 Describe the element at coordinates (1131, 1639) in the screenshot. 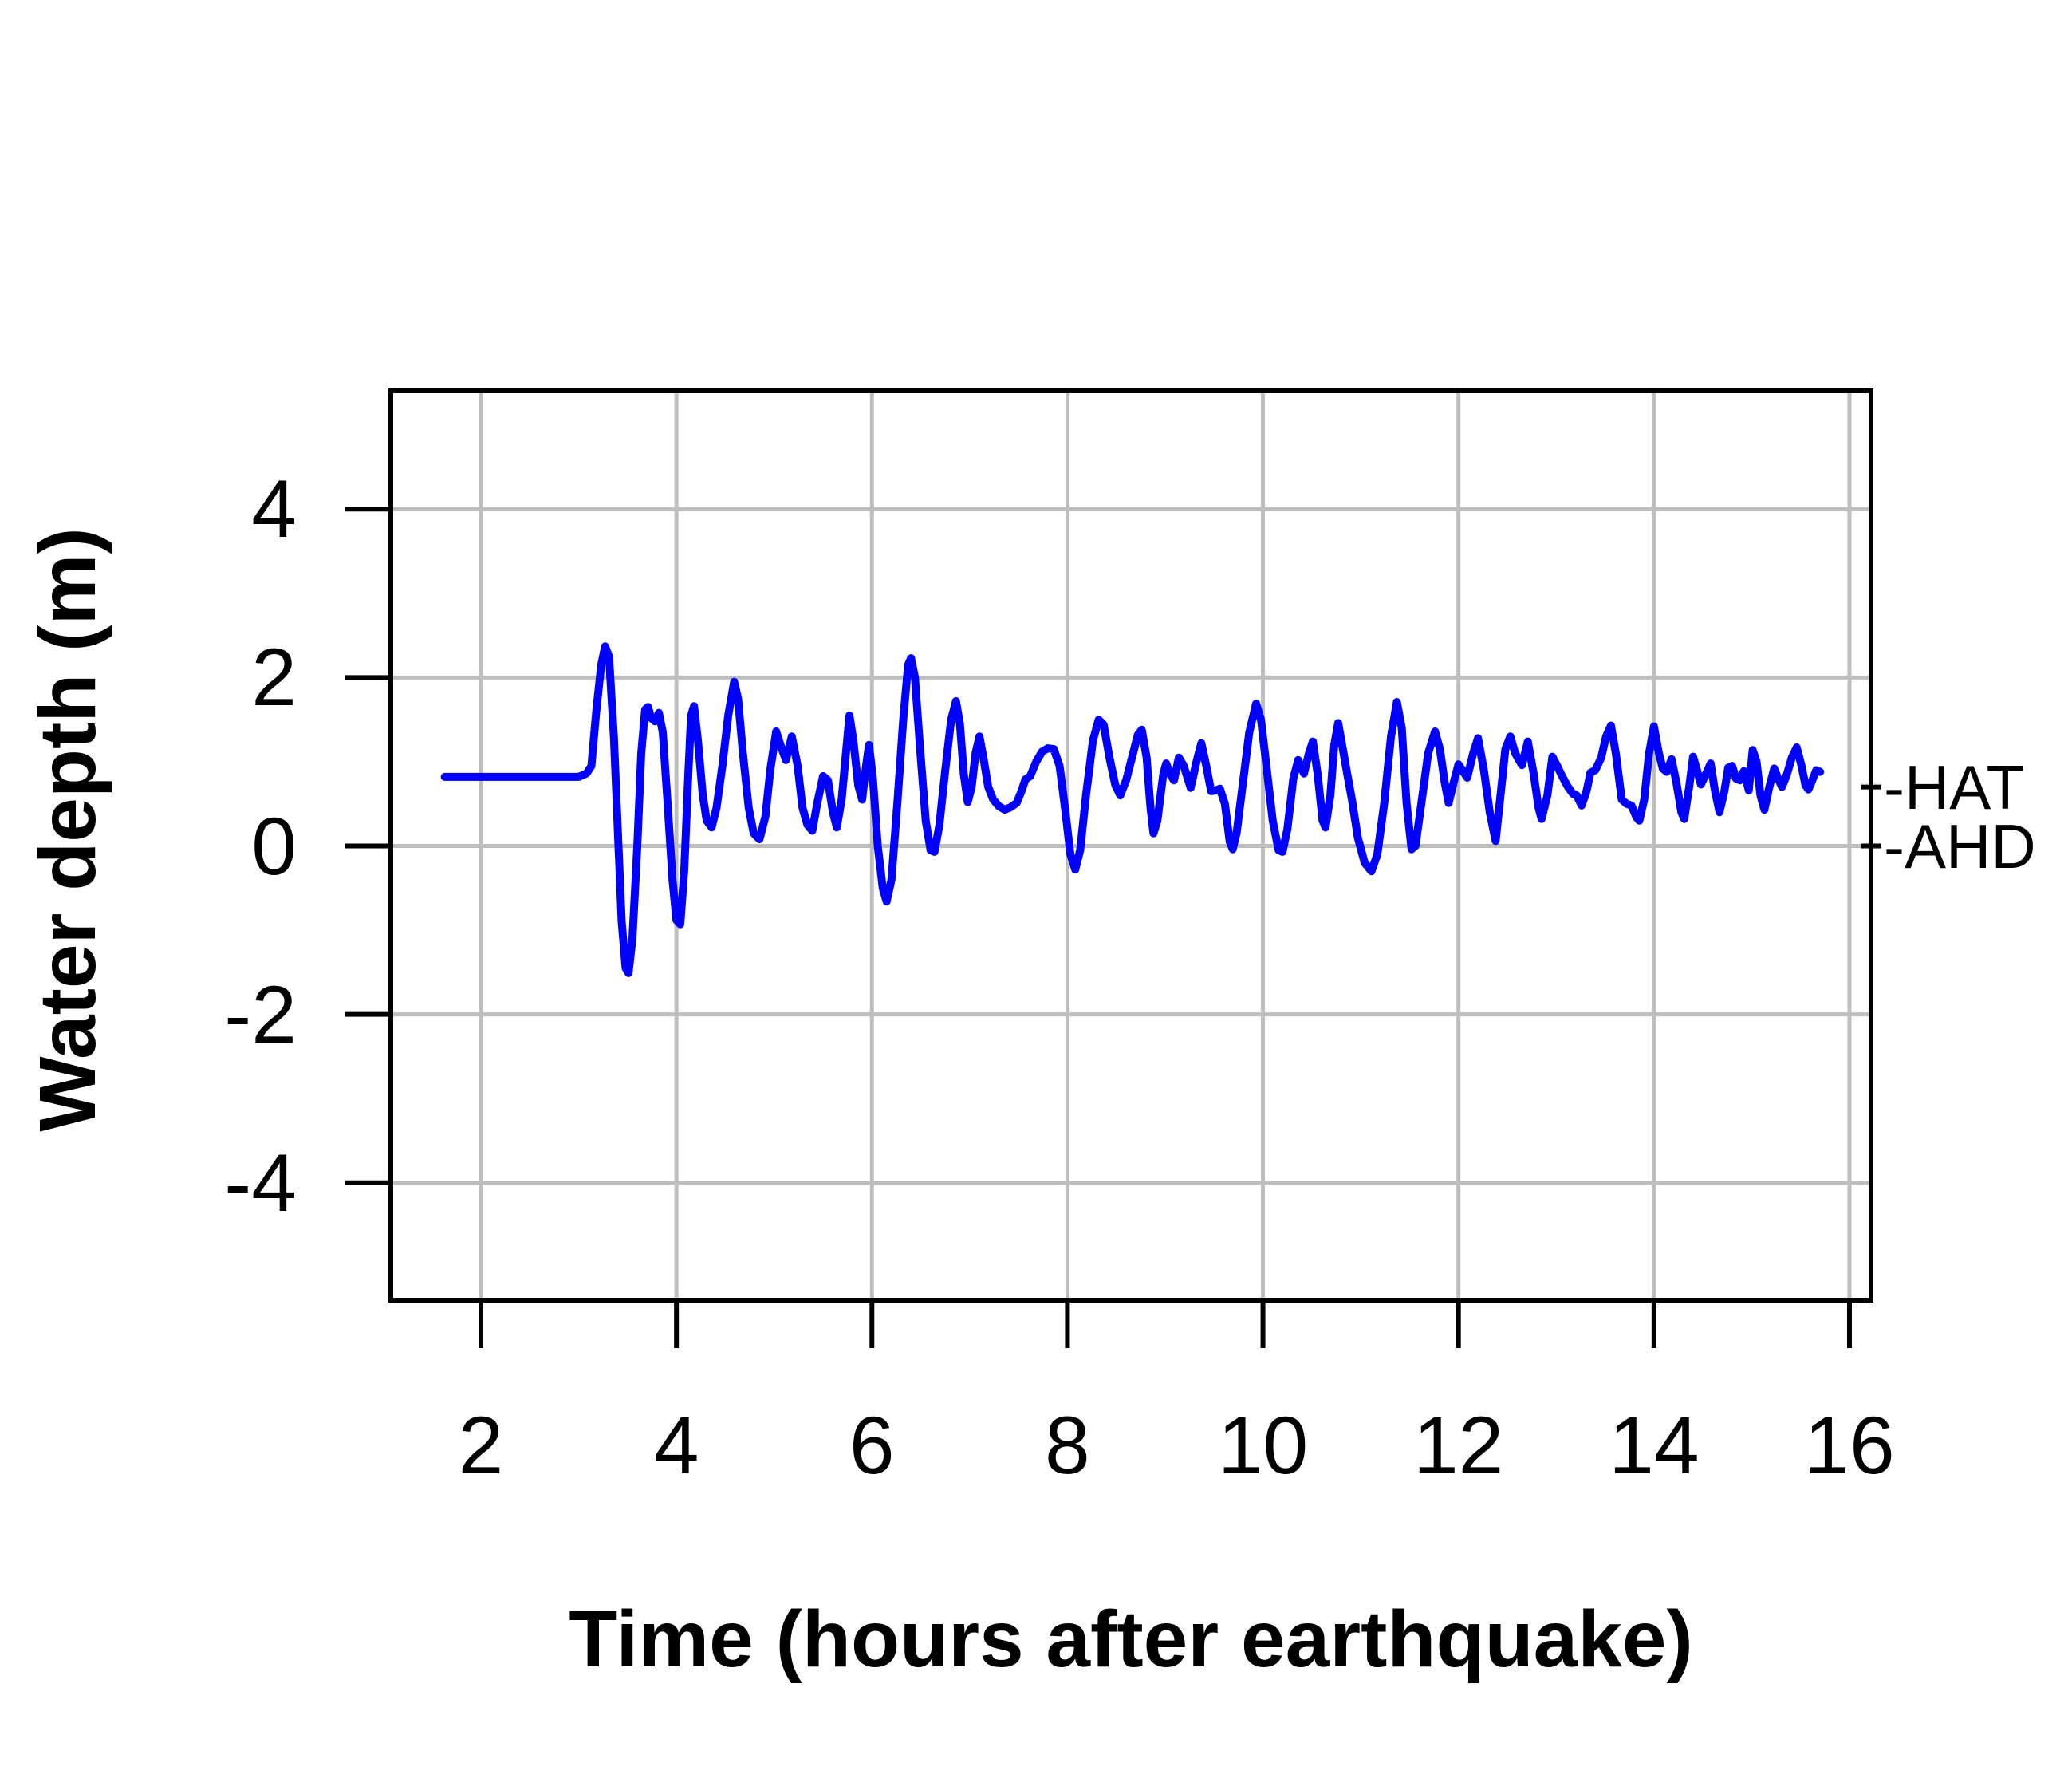

I see `x-axis-title: Time (hours after earthquake)` at that location.